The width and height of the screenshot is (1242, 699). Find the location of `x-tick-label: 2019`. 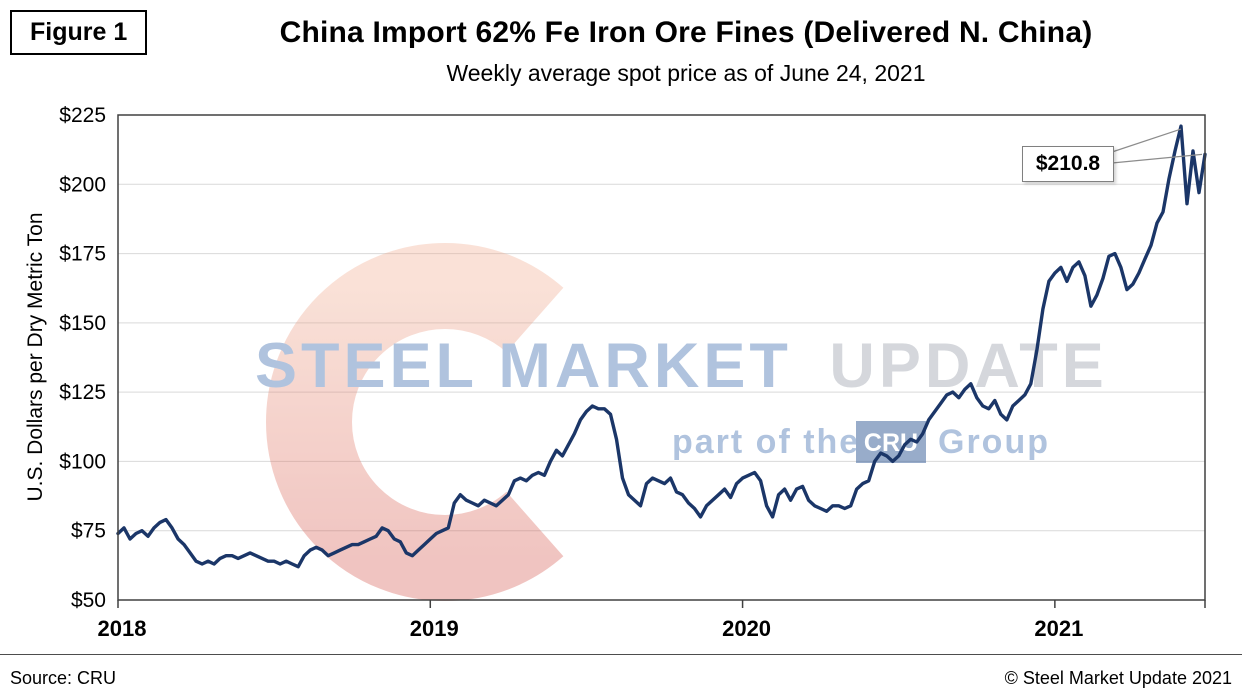

x-tick-label: 2019 is located at coordinates (434, 628).